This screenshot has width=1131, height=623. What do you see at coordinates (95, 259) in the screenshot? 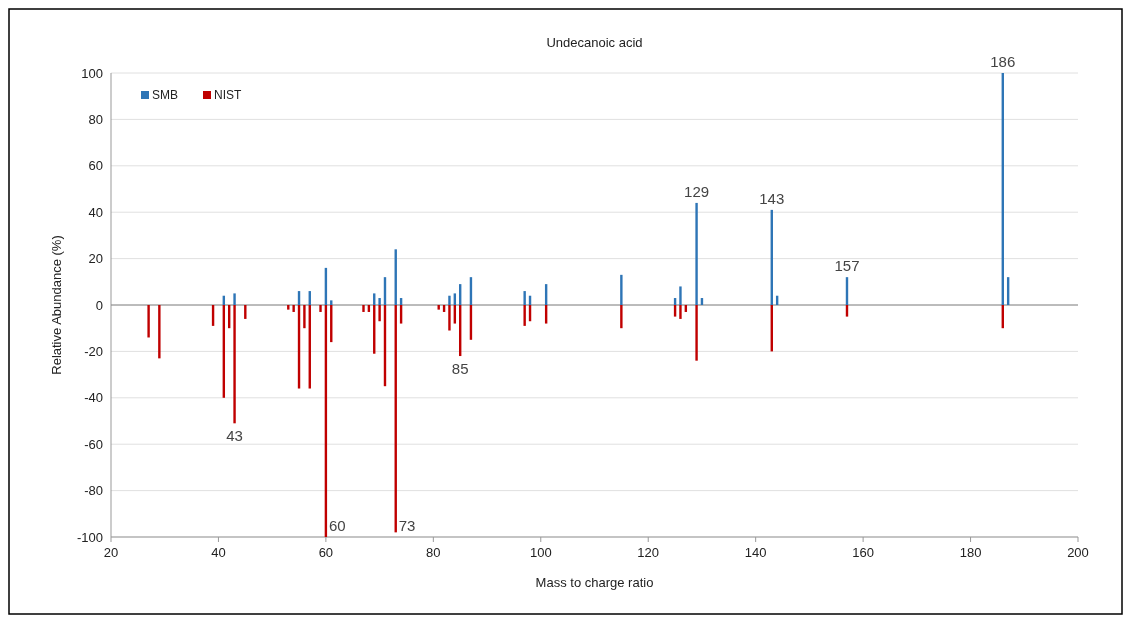
I see `y-tick-label: 20` at bounding box center [95, 259].